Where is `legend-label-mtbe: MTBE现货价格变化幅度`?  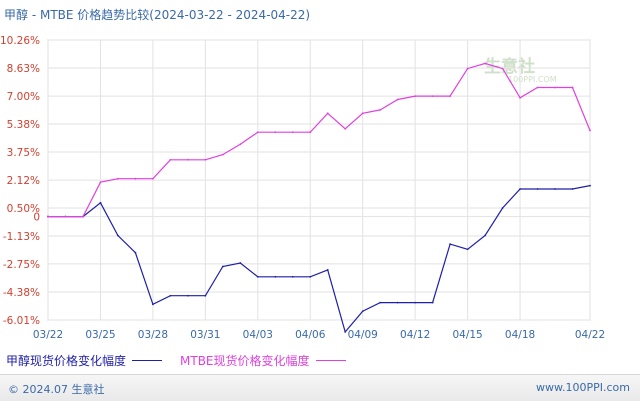 legend-label-mtbe: MTBE现货价格变化幅度 is located at coordinates (245, 361).